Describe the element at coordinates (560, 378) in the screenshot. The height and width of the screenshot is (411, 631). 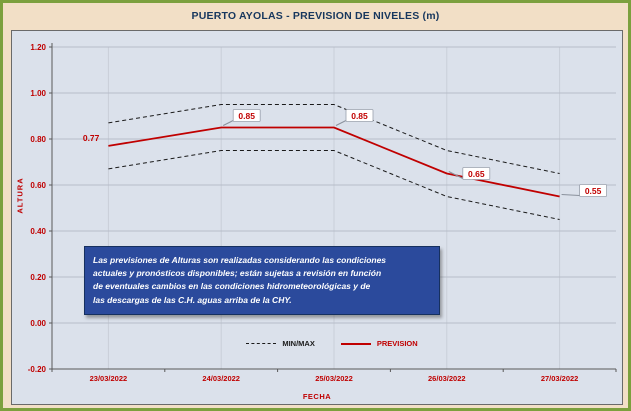
I see `x-tick-label: 27/03/2022` at that location.